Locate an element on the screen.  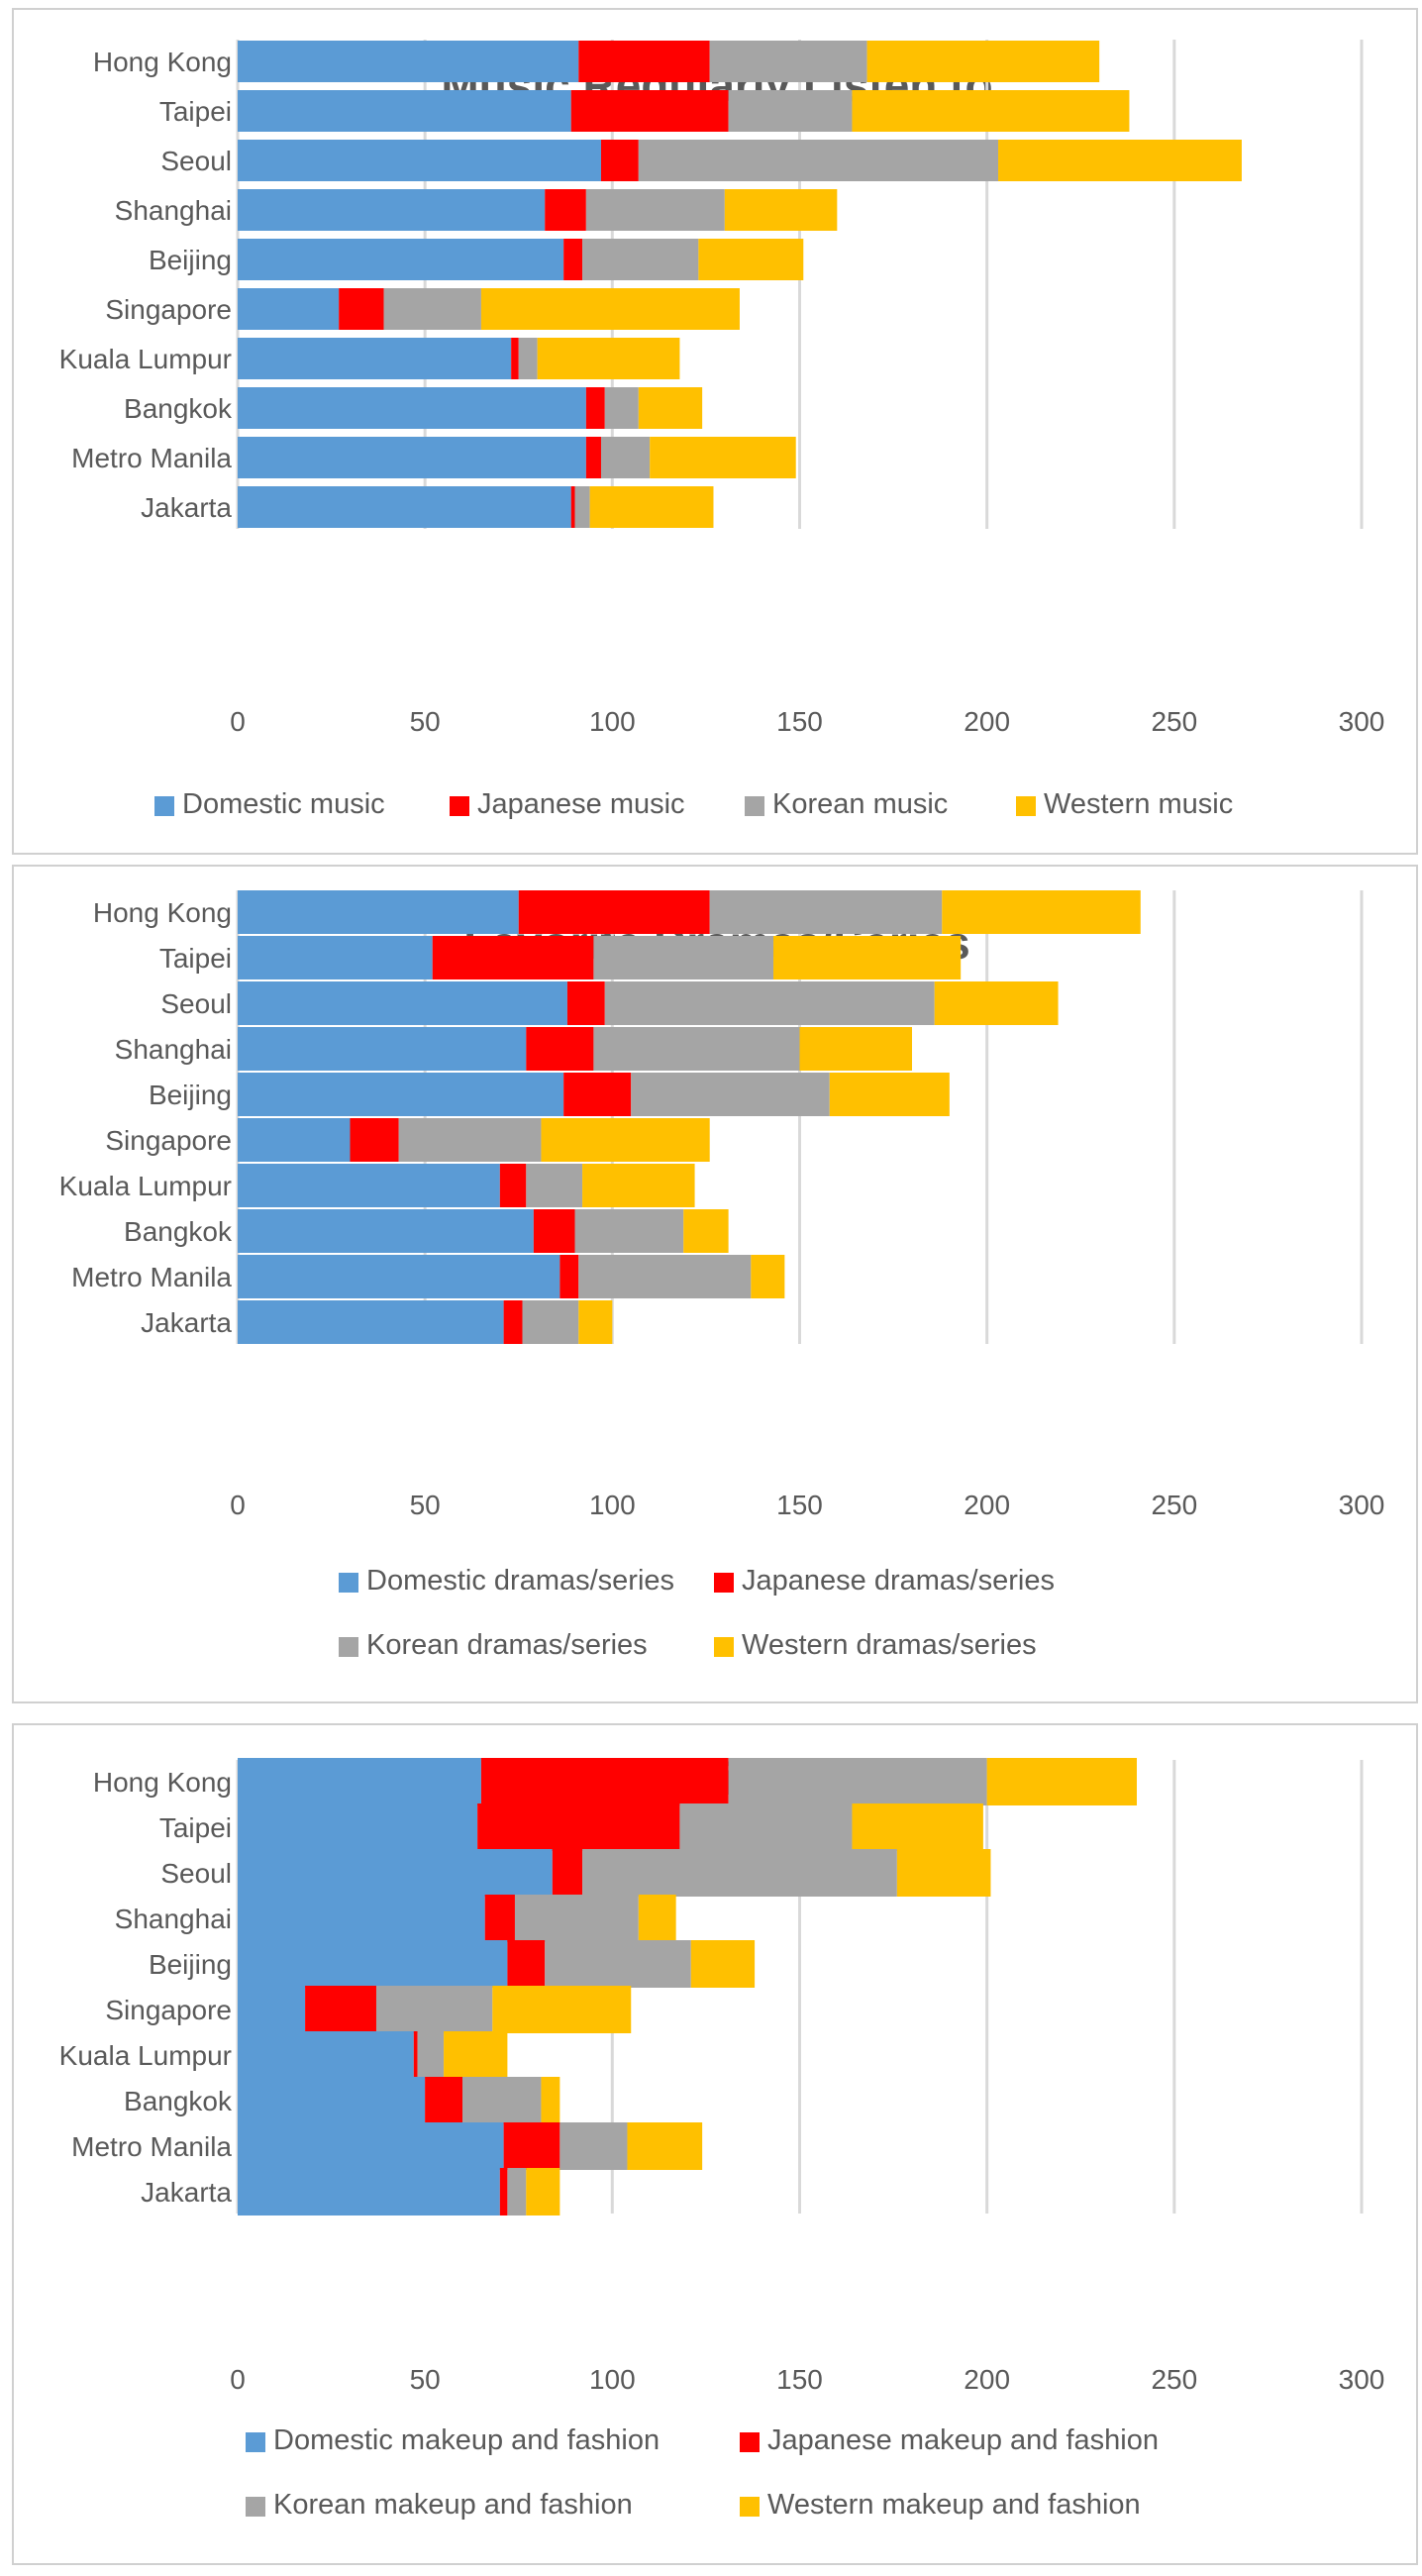
bar-domestic-music-beijing is located at coordinates (401, 259).